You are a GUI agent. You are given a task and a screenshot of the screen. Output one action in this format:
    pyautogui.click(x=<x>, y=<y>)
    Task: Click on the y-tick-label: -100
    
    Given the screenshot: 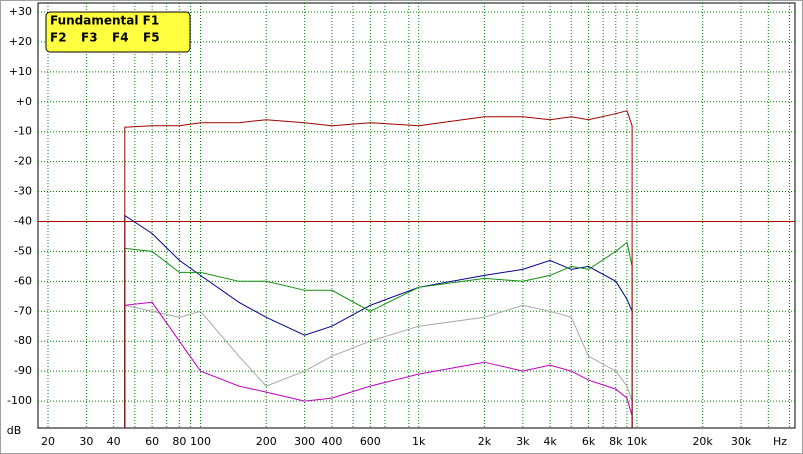 What is the action you would take?
    pyautogui.click(x=19, y=400)
    